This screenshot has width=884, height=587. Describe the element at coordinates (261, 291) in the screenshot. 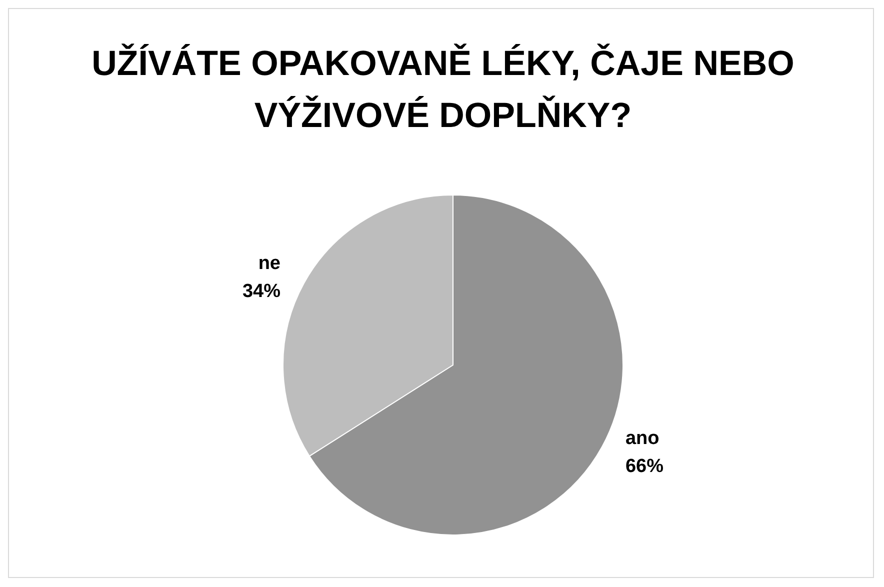

I see `data-label: 34%` at that location.